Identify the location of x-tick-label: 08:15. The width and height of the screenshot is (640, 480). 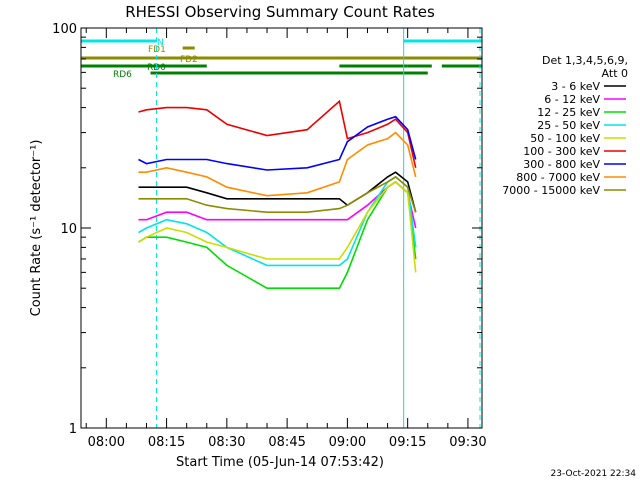
(166, 442).